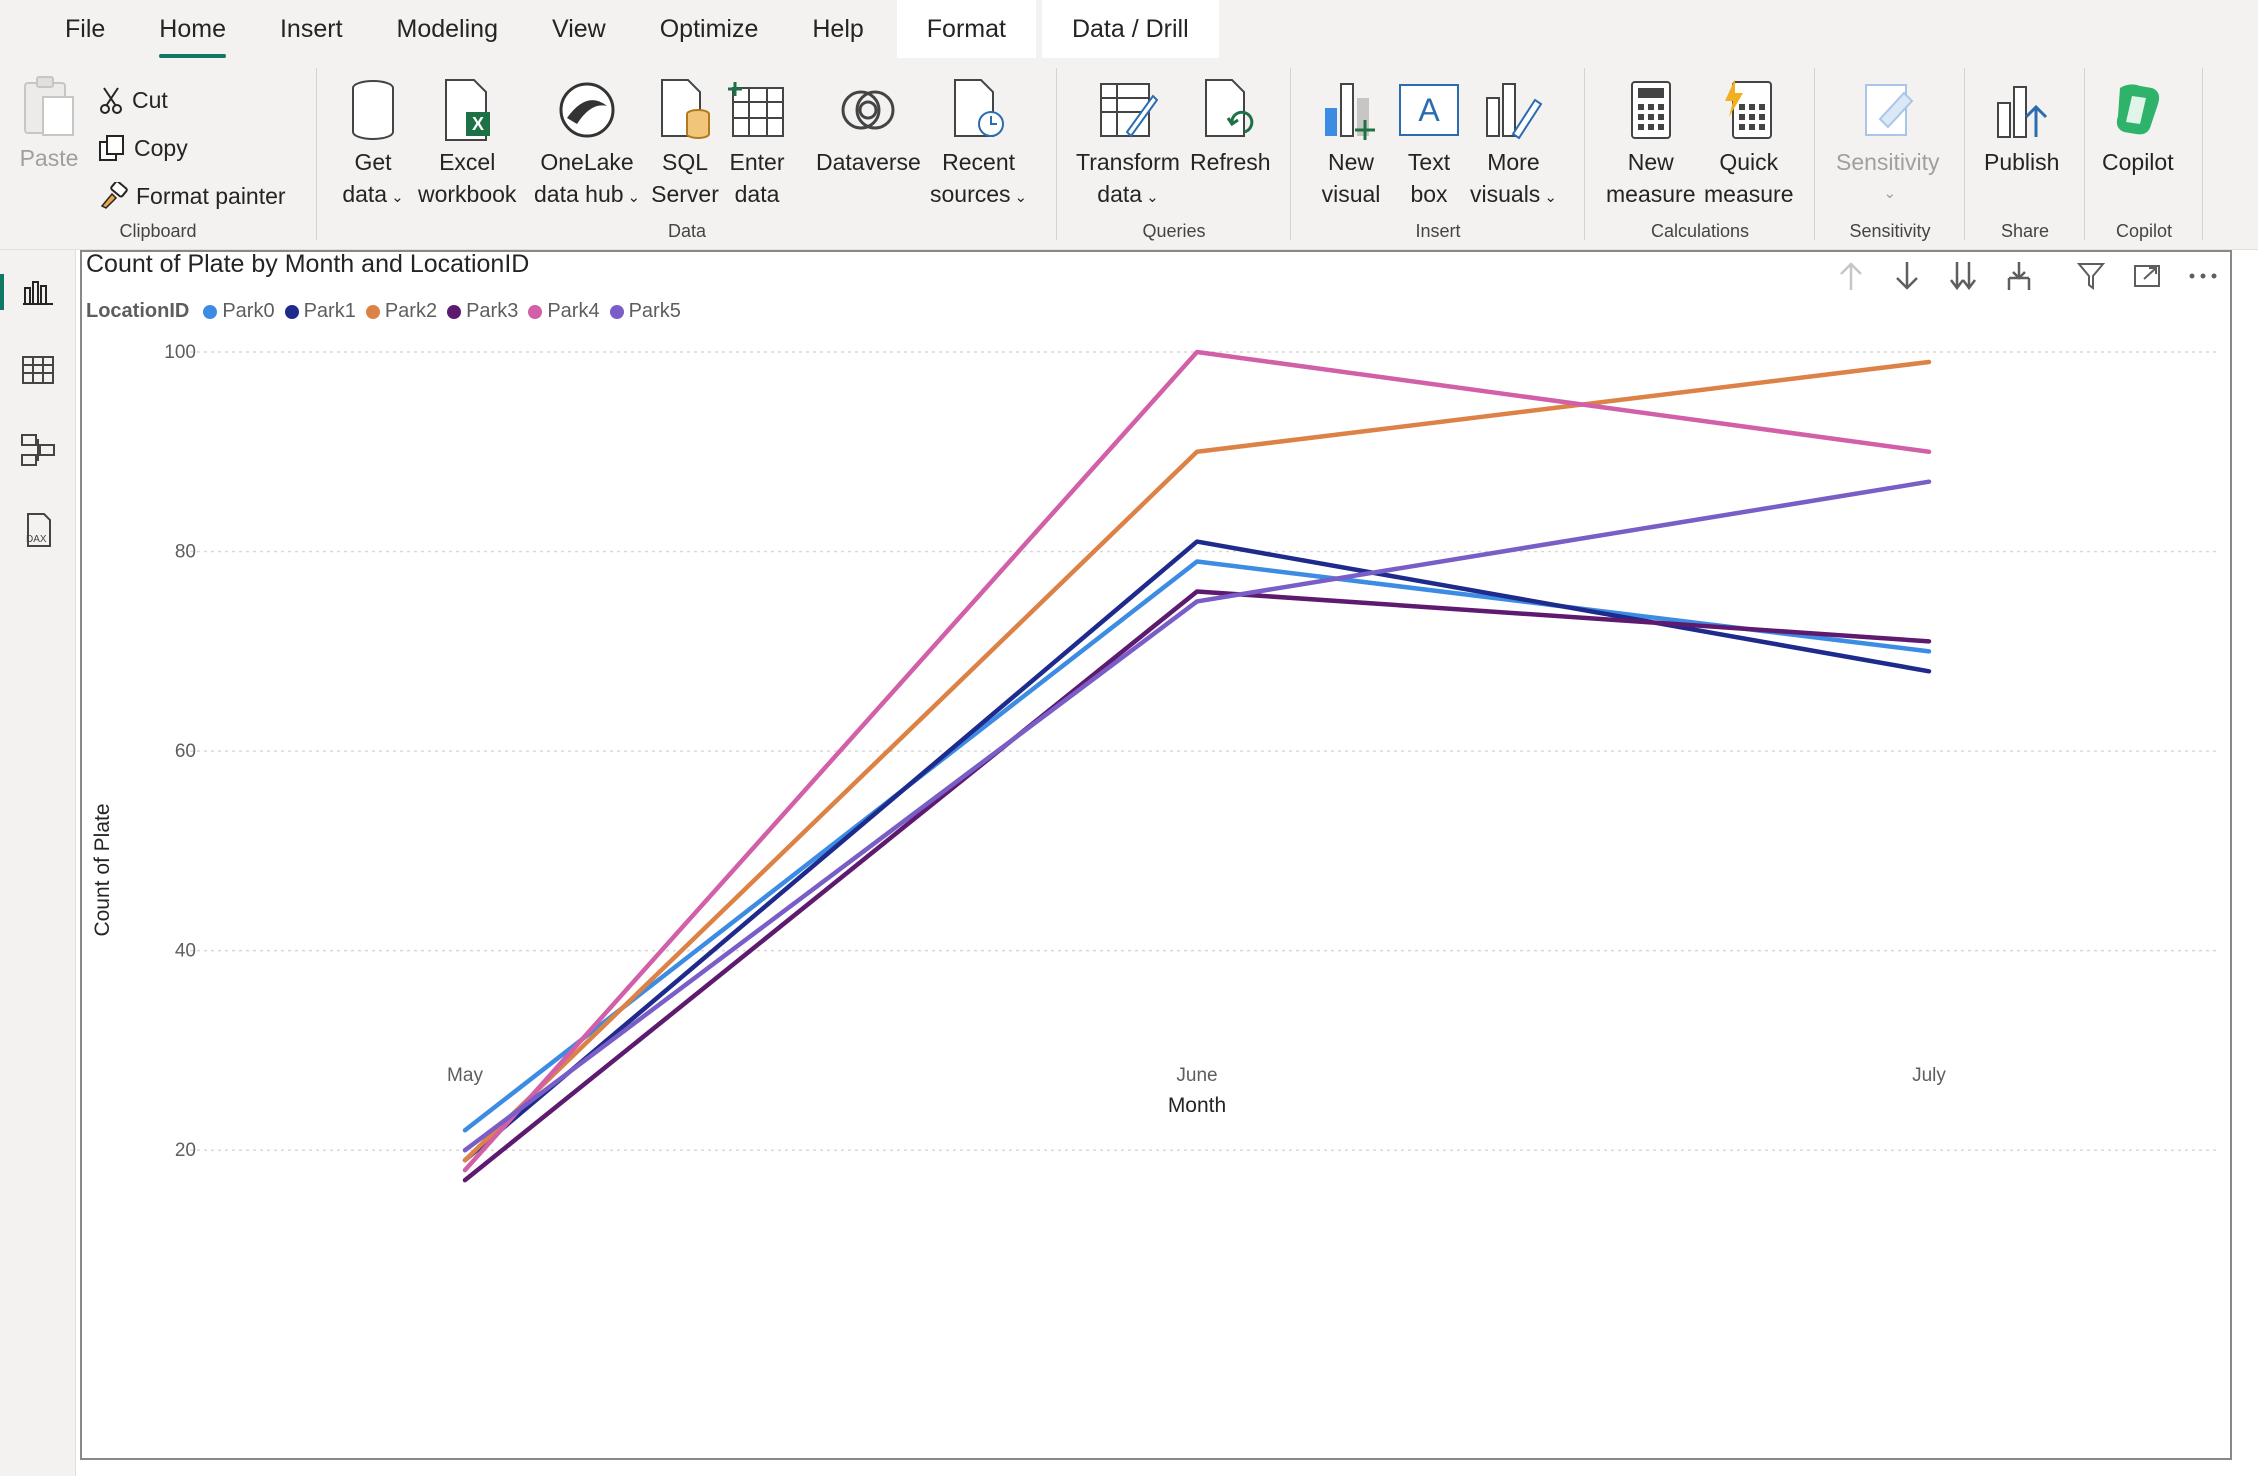 Image resolution: width=2258 pixels, height=1476 pixels. I want to click on svg-text: A, so click(1429, 110).